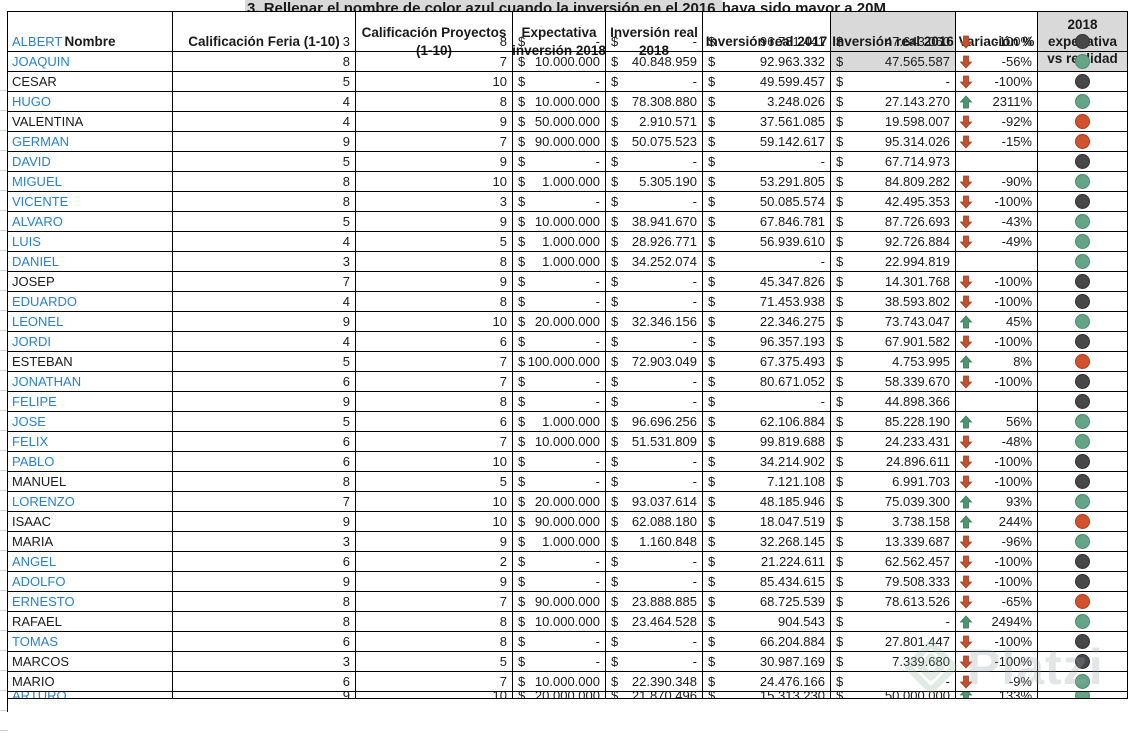 The width and height of the screenshot is (1131, 738). I want to click on cell-inversion-real-2016: $84.809.282, so click(893, 182).